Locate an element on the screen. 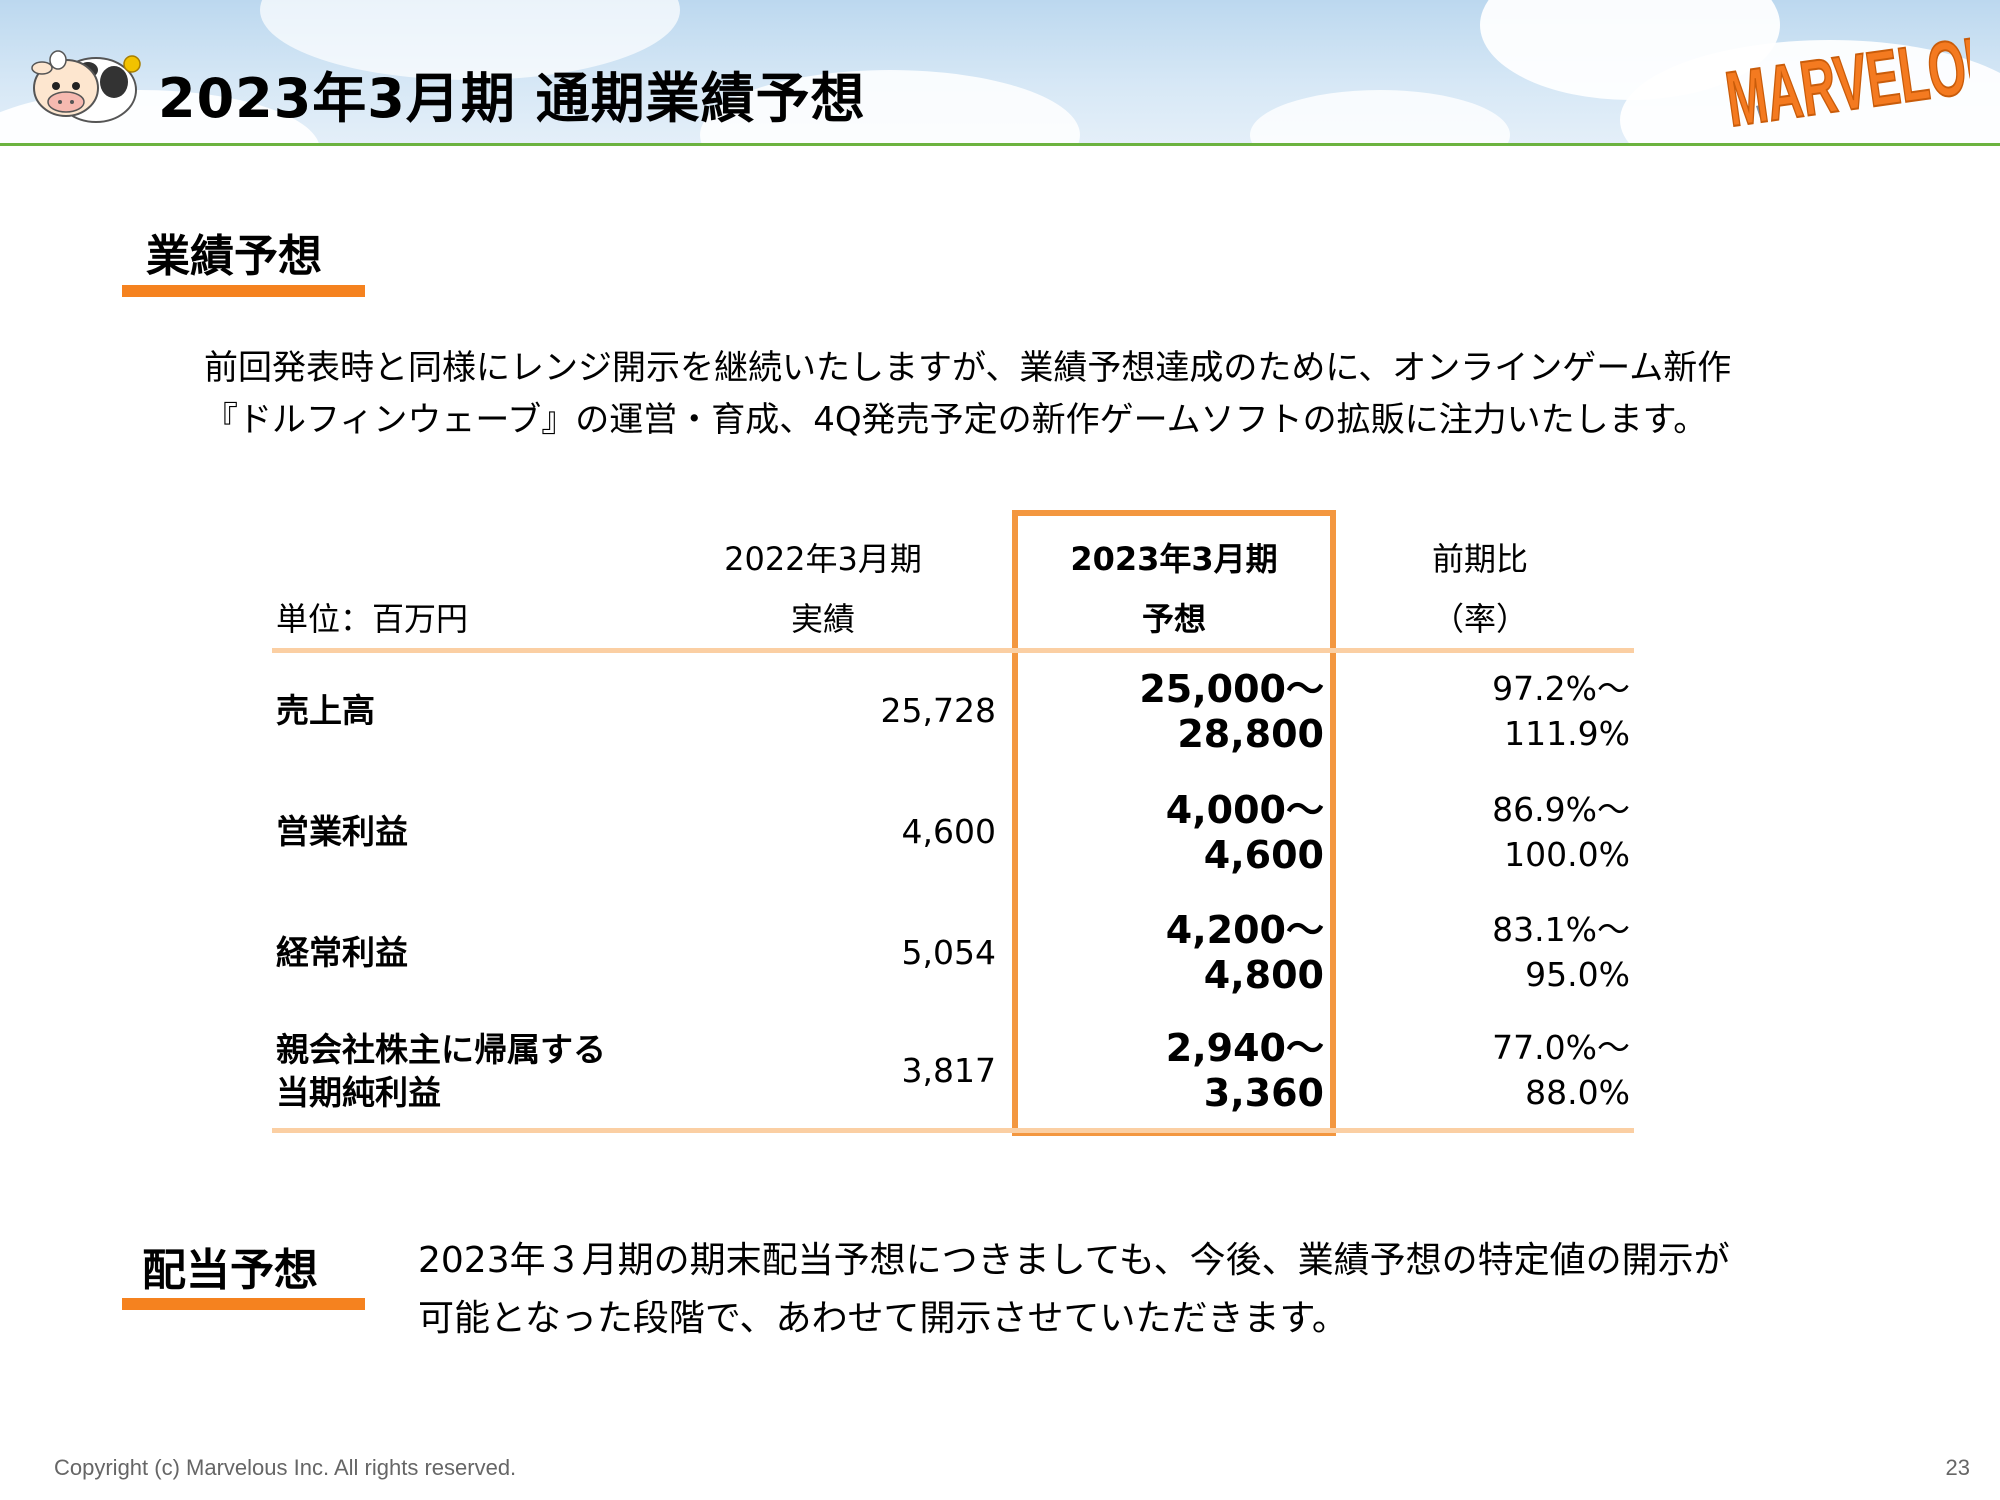 The width and height of the screenshot is (2000, 1500). dividend-section-heading: 配当予想 is located at coordinates (230, 1270).